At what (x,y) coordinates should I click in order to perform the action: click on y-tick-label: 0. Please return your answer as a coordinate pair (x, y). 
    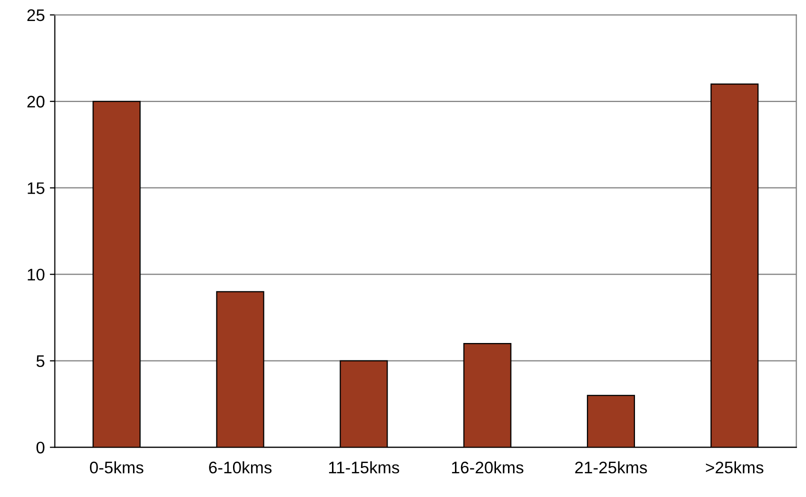
    Looking at the image, I should click on (40, 448).